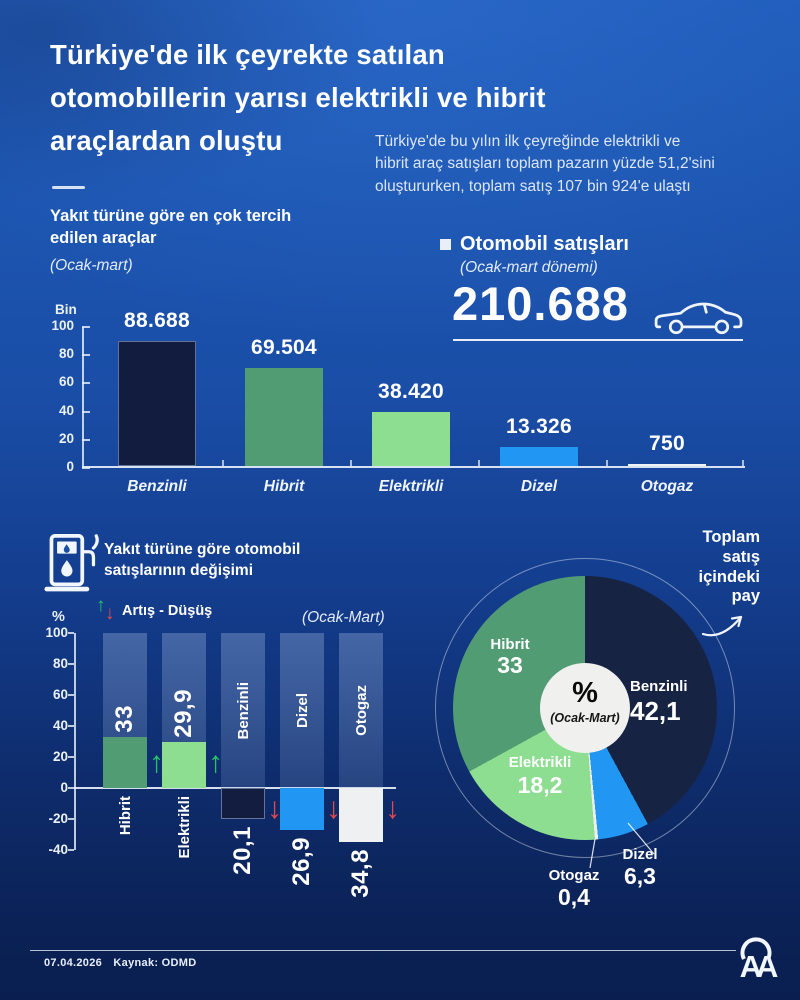 Image resolution: width=800 pixels, height=1000 pixels. What do you see at coordinates (510, 665) in the screenshot?
I see `pie-value-hibrit: 33` at bounding box center [510, 665].